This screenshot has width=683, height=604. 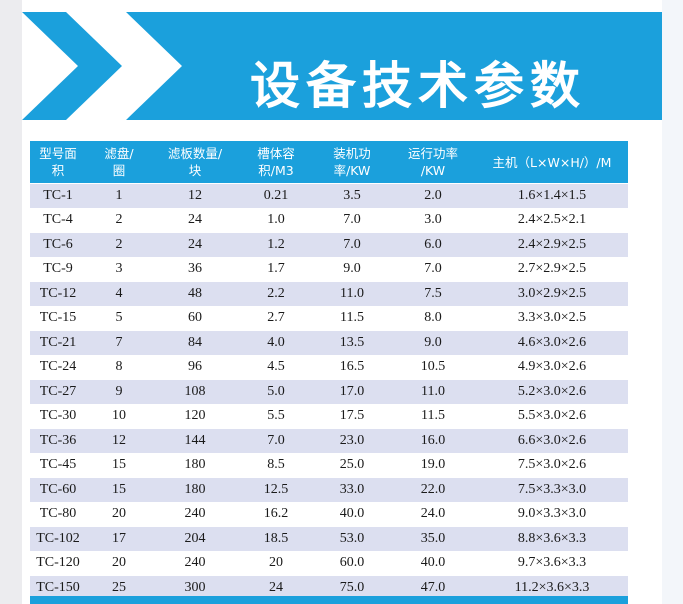 What do you see at coordinates (195, 392) in the screenshot?
I see `table-cell: 108` at bounding box center [195, 392].